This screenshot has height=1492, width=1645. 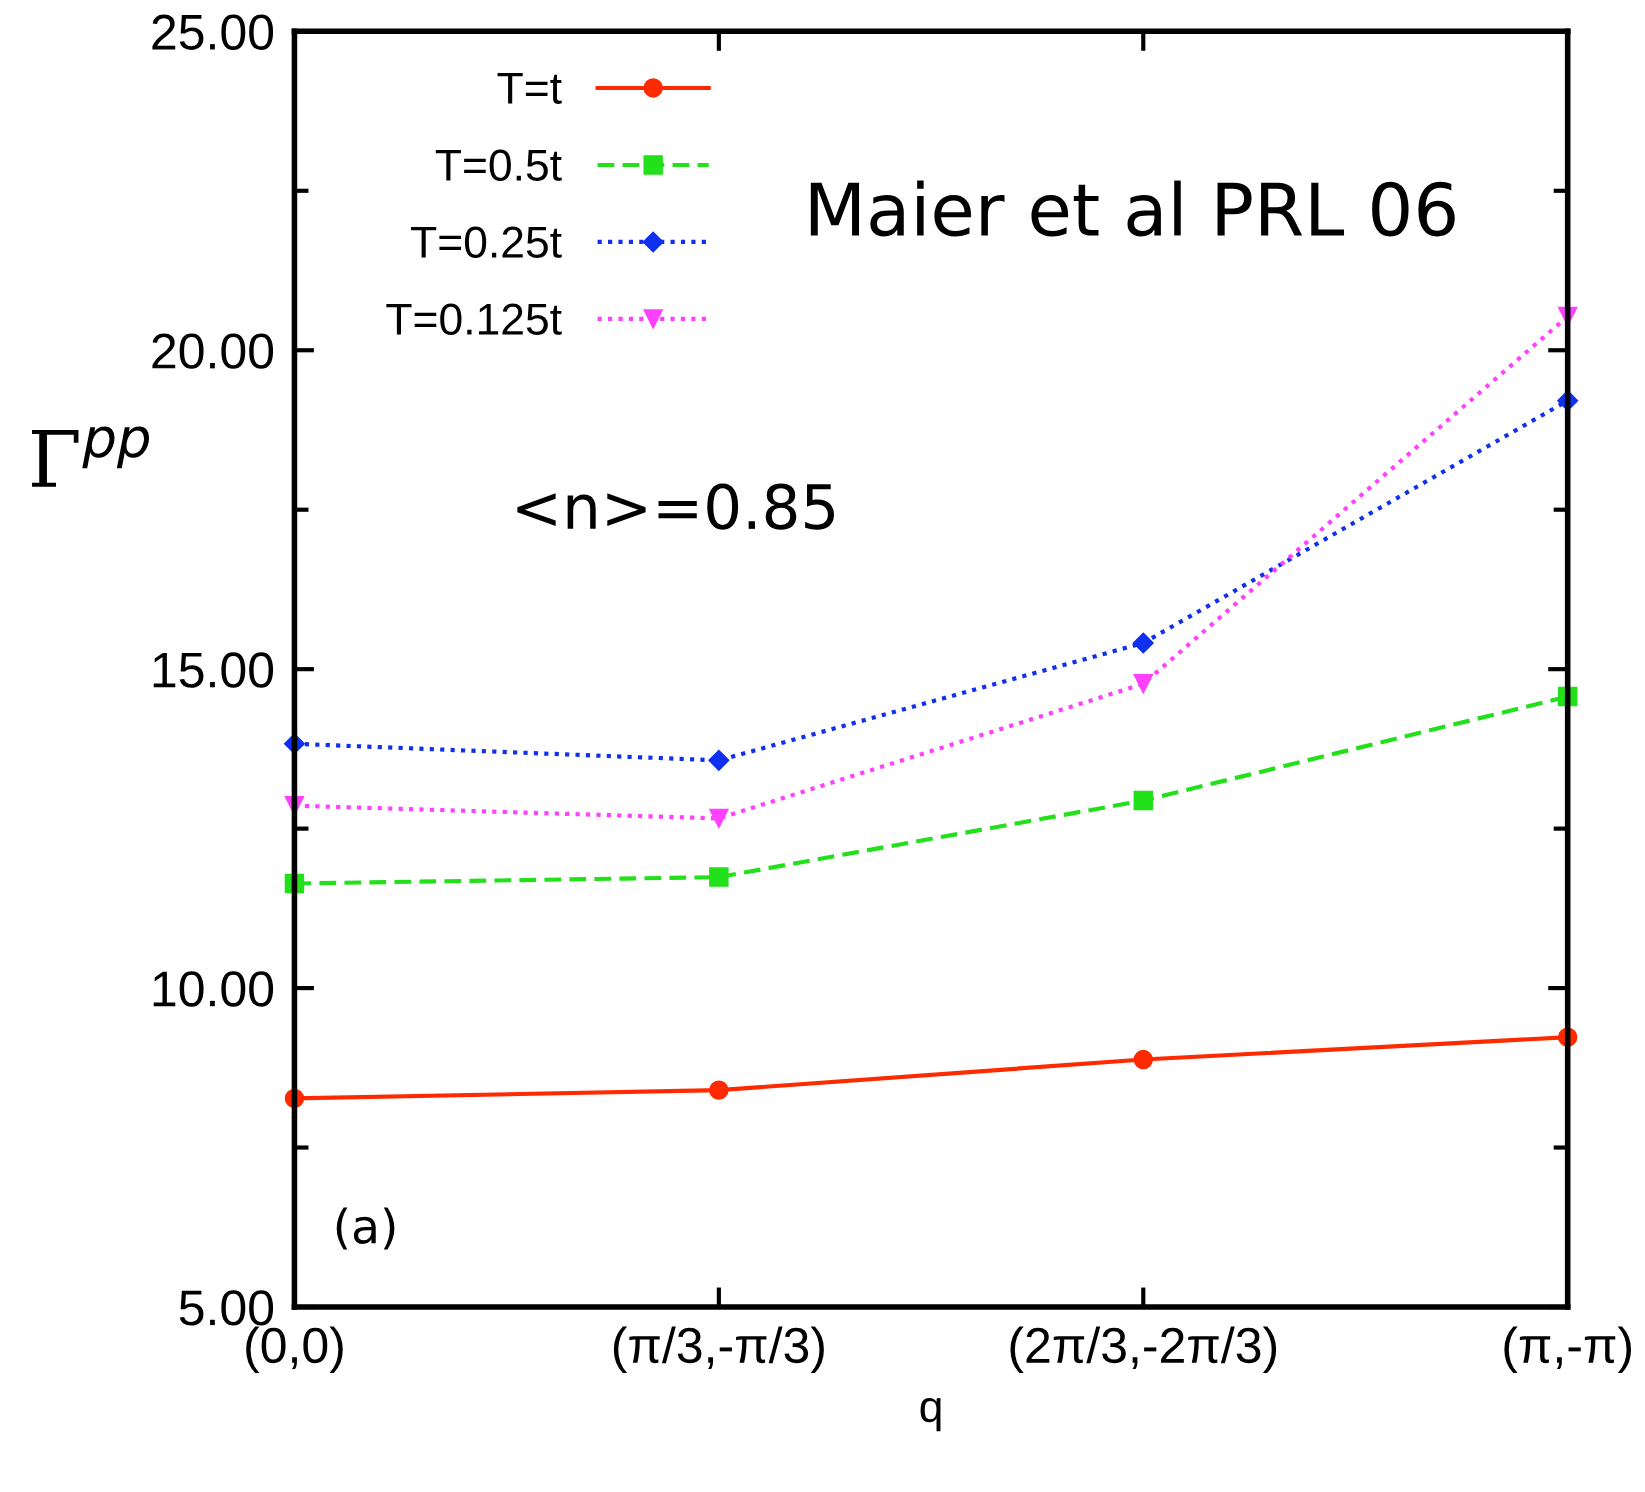 I want to click on legend-label: T=0.125t, so click(x=474, y=319).